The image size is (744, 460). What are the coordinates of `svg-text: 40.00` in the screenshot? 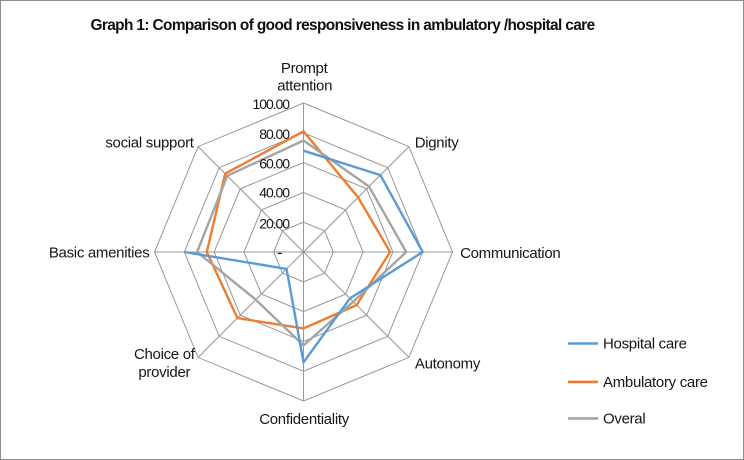 It's located at (274, 193).